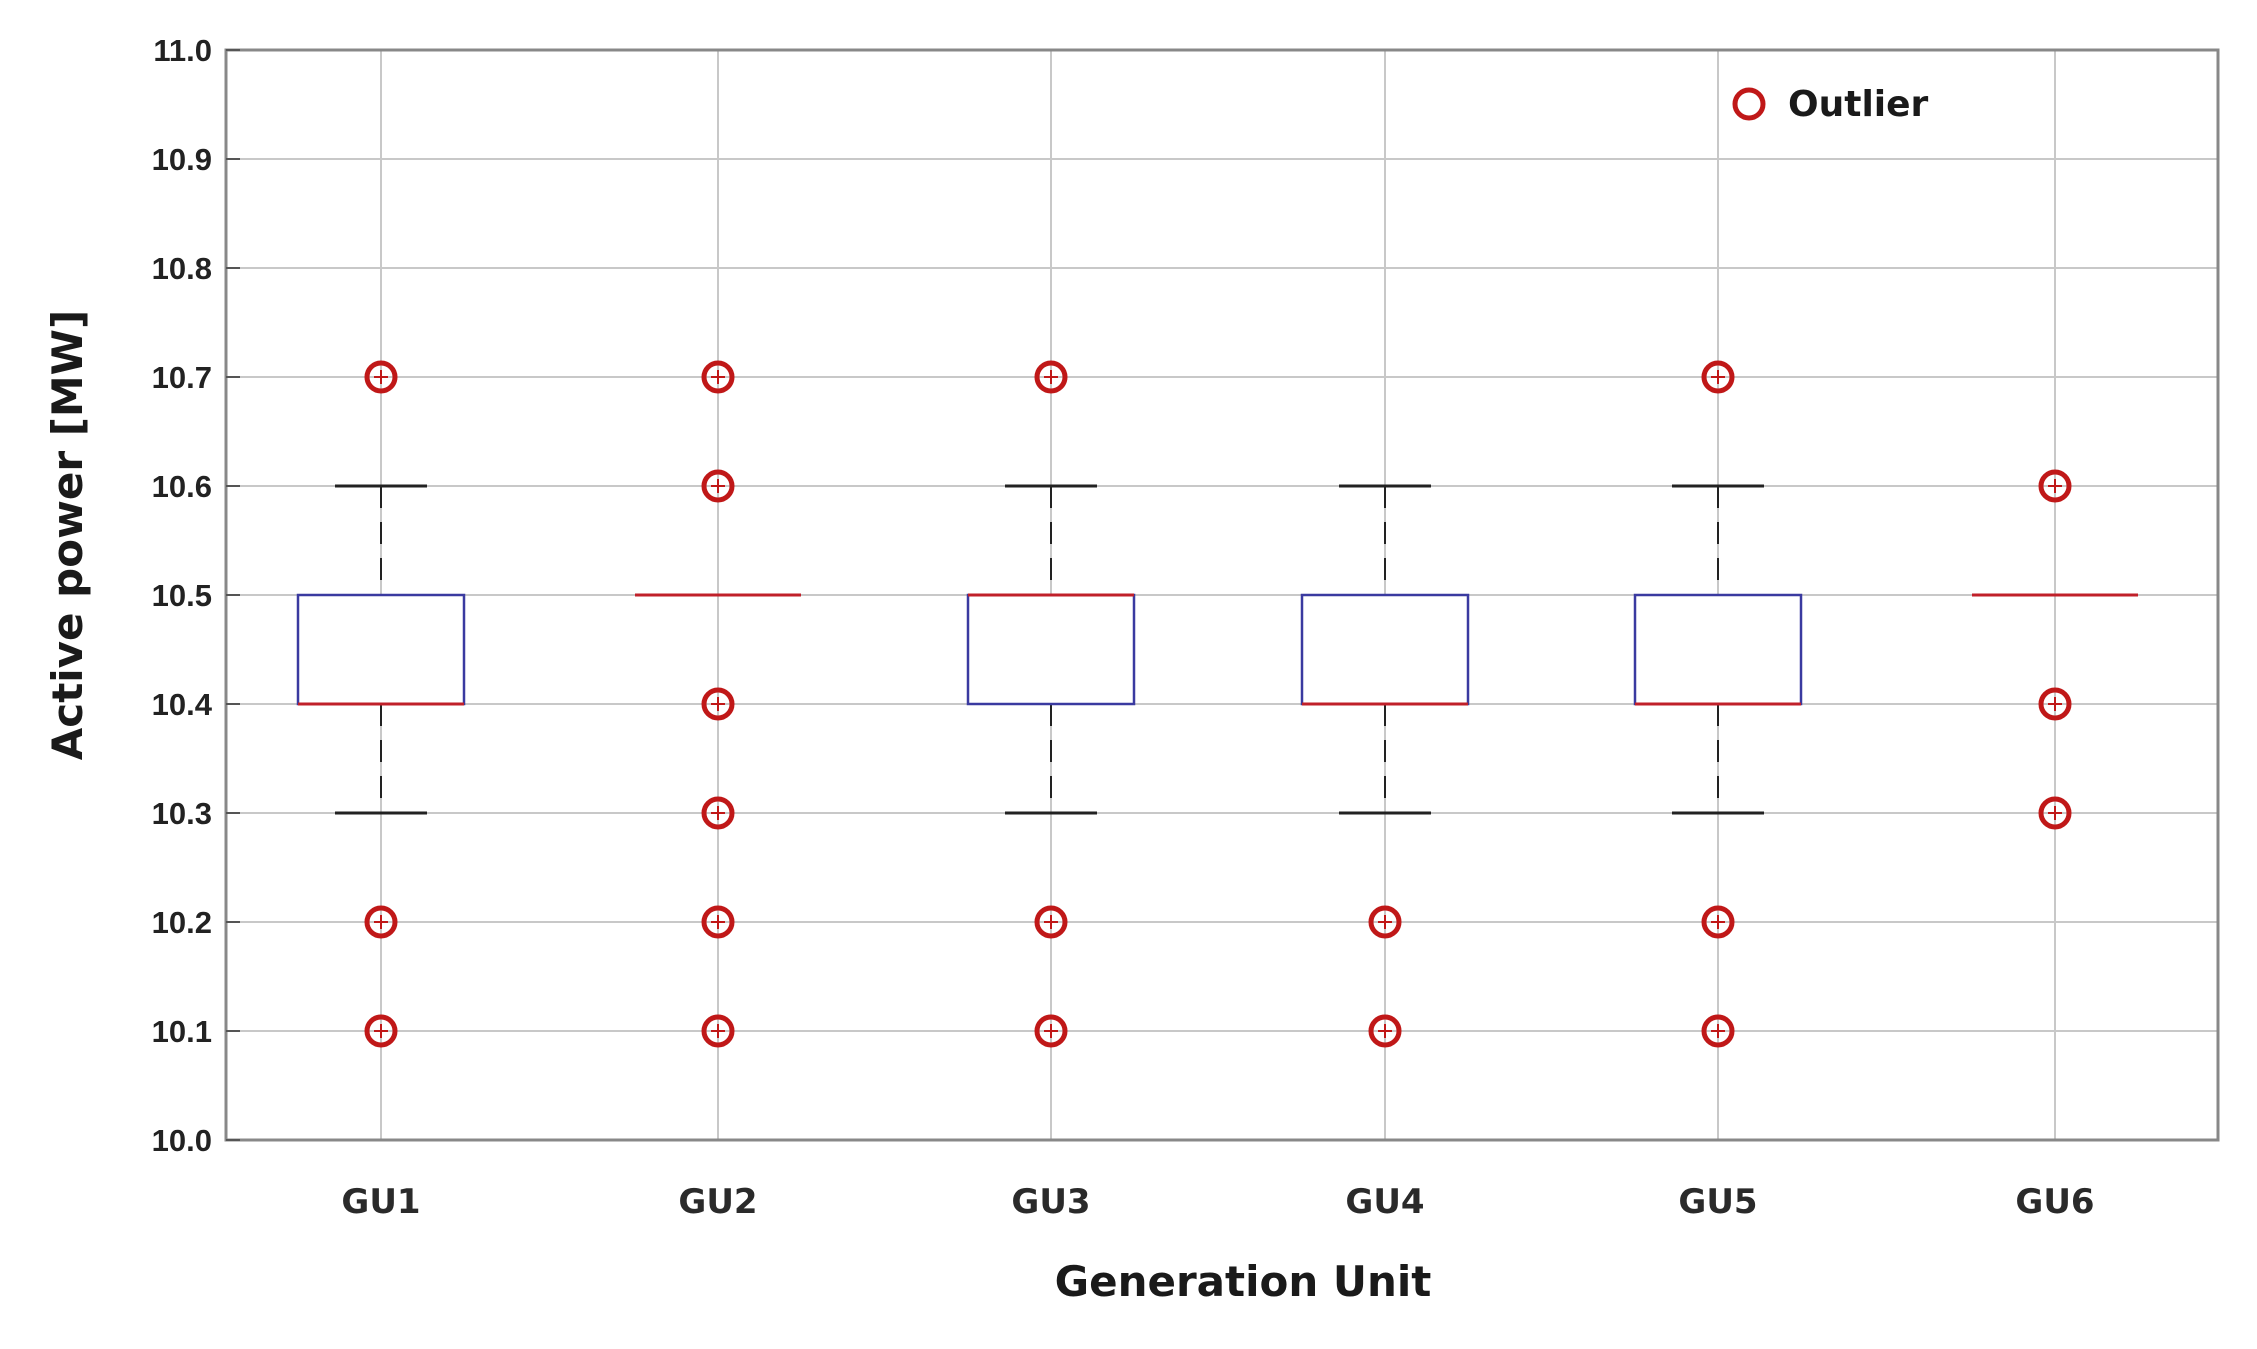 Image resolution: width=2257 pixels, height=1349 pixels. Describe the element at coordinates (182, 922) in the screenshot. I see `y-tick-label-2: 10.2` at that location.